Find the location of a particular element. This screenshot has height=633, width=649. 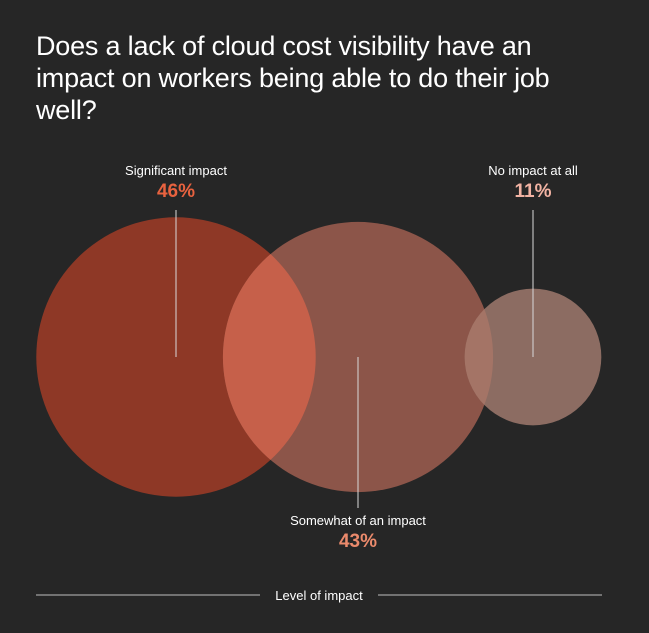

value-label-significant-impact: 46% is located at coordinates (176, 191).